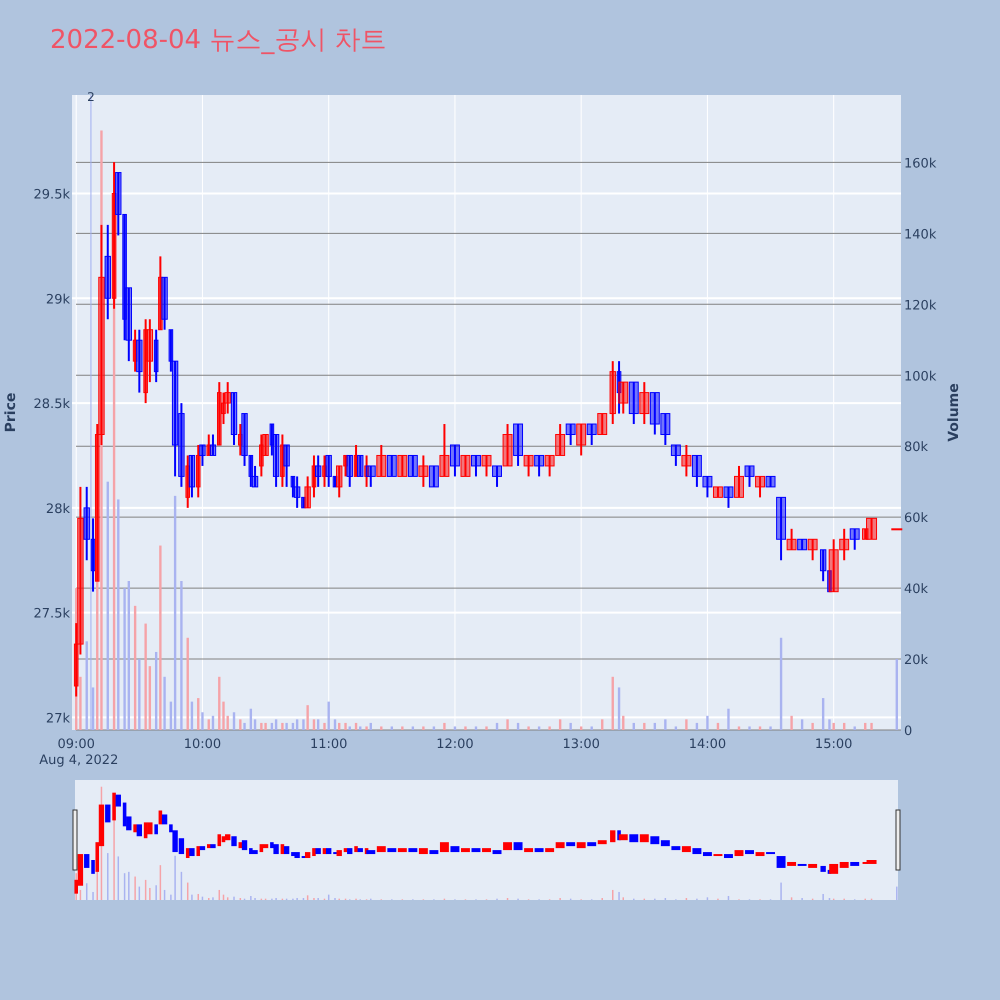 The width and height of the screenshot is (1000, 1000). What do you see at coordinates (455, 744) in the screenshot?
I see `x-tick-label: 12:00` at bounding box center [455, 744].